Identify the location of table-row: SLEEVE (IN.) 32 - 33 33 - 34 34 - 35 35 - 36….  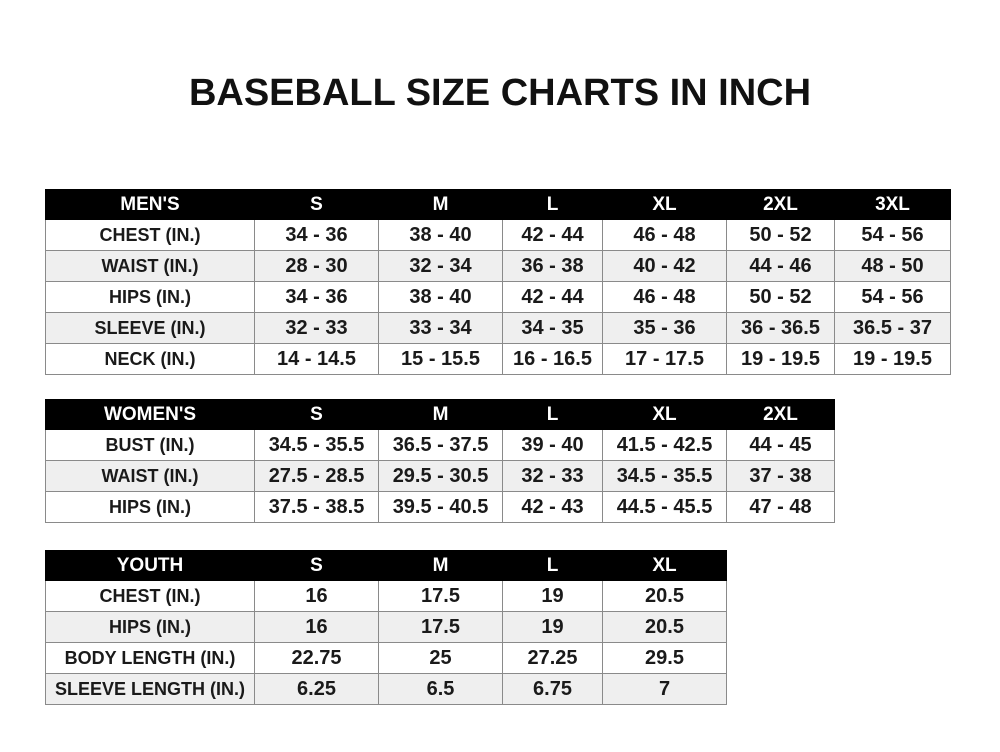
(498, 328).